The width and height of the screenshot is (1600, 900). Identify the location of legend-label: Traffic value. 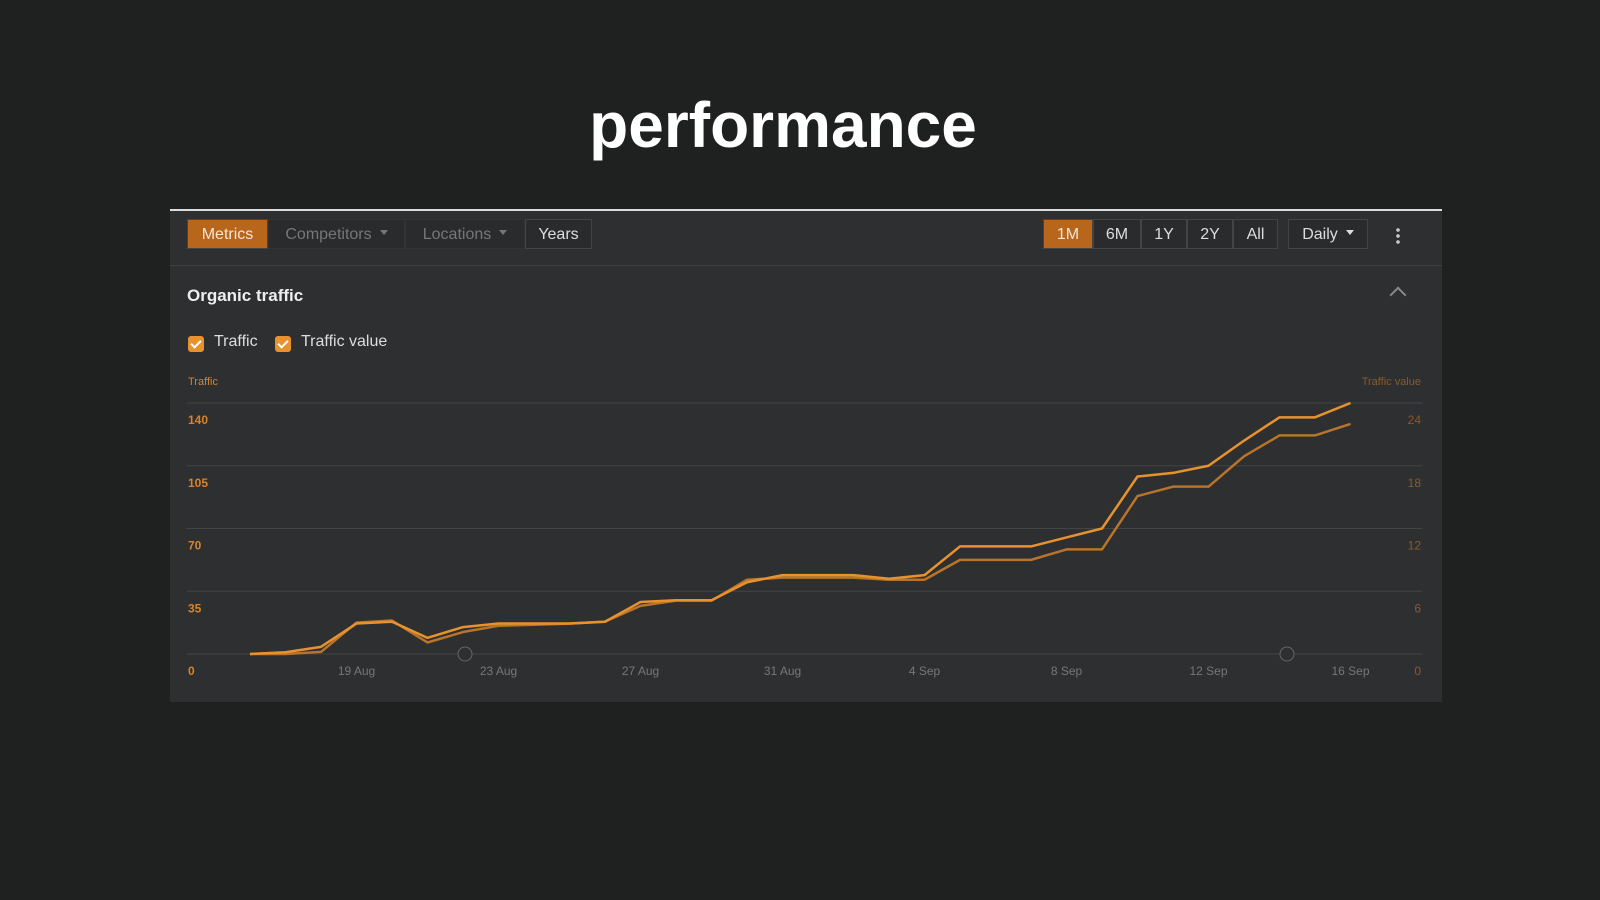
(344, 341).